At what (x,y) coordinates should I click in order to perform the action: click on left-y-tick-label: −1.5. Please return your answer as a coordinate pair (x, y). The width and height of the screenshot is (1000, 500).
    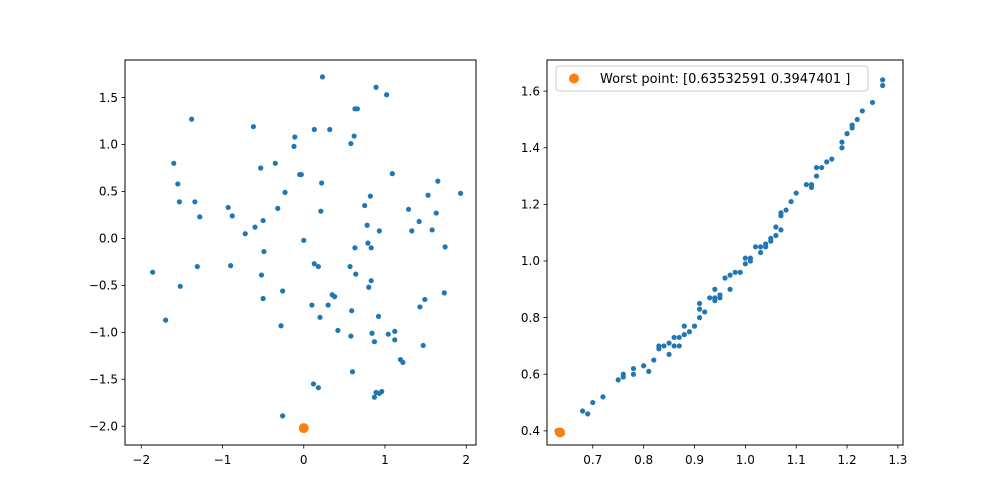
    Looking at the image, I should click on (103, 379).